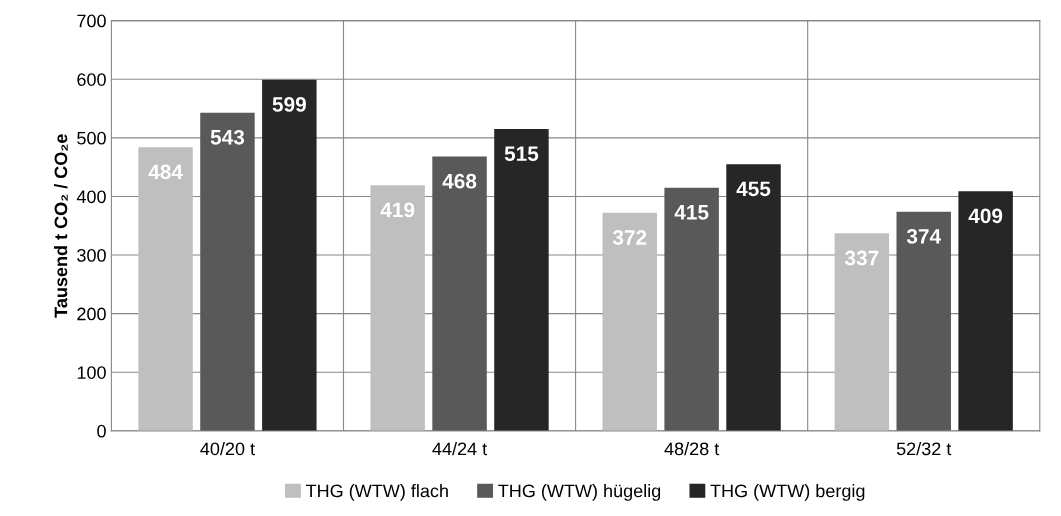 This screenshot has width=1061, height=516. What do you see at coordinates (101, 431) in the screenshot?
I see `y-tick-label: 0` at bounding box center [101, 431].